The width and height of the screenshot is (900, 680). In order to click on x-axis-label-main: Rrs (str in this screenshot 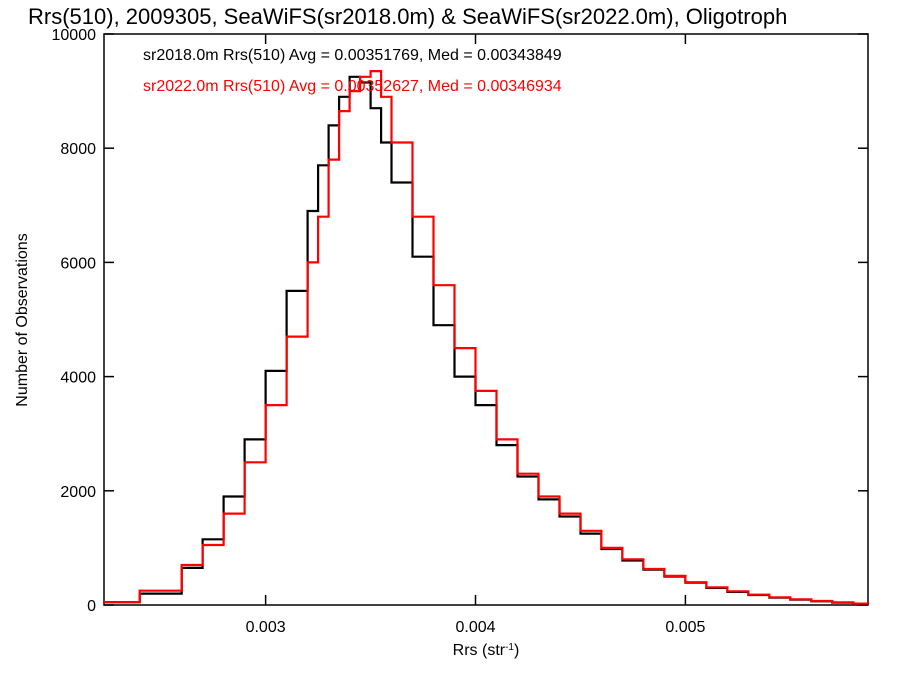, I will do `click(479, 650)`.